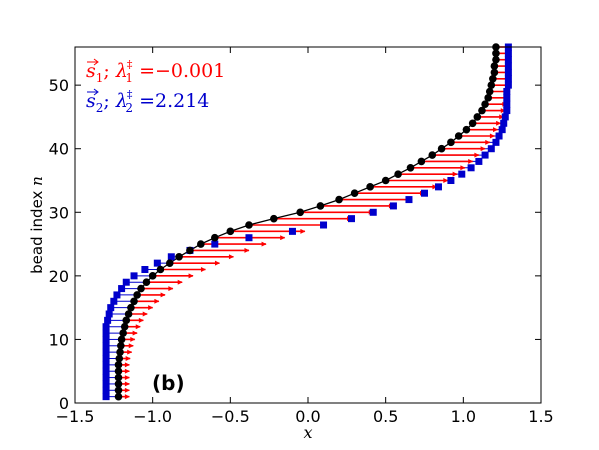  I want to click on legend: s1; λ‡ 1 =−0.001 s2; λ‡ 2 =2.214, so click(155, 86).